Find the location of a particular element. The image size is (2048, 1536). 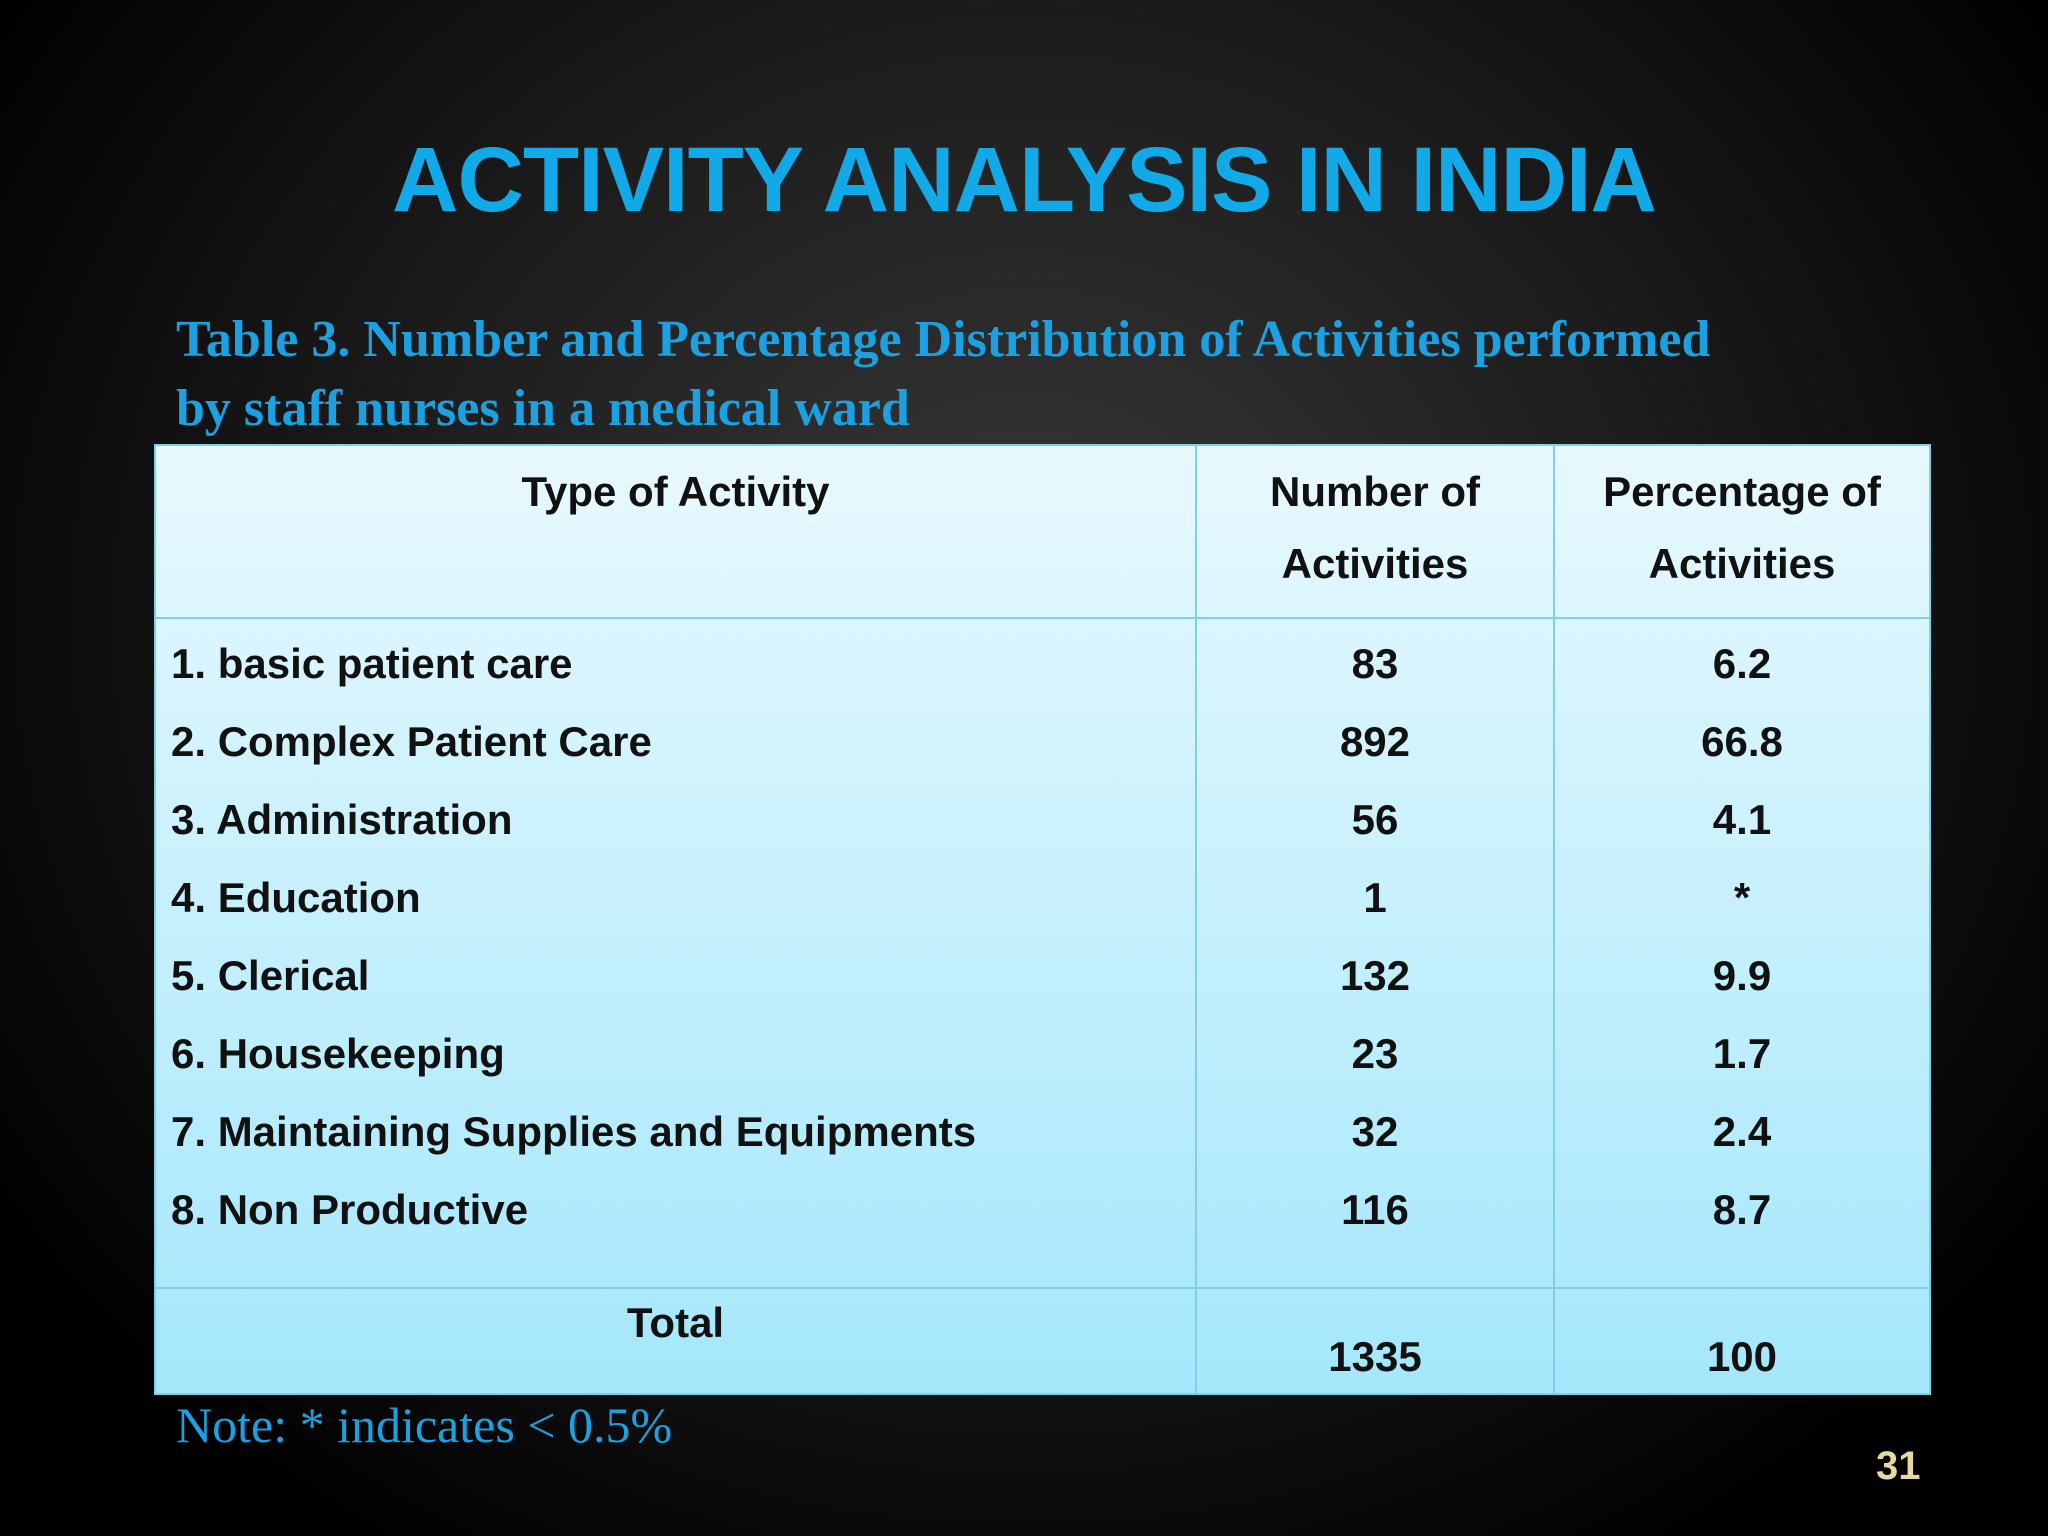

table-row: 3. Administration 56 4.1 is located at coordinates (1042, 820).